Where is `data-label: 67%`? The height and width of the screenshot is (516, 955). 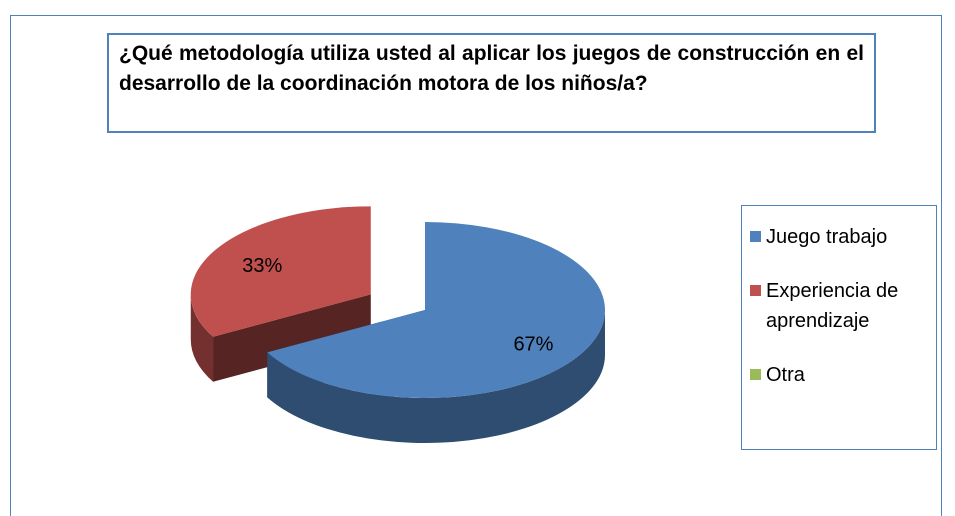
data-label: 67% is located at coordinates (533, 345).